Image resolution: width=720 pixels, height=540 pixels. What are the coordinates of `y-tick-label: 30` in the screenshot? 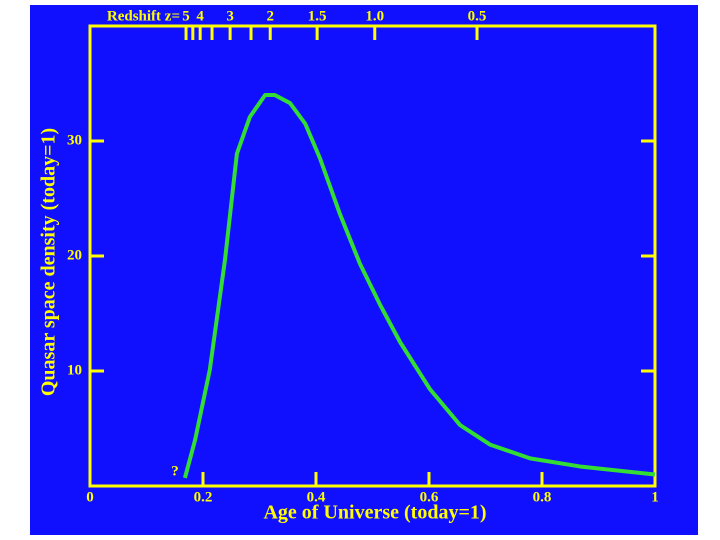 It's located at (74, 140).